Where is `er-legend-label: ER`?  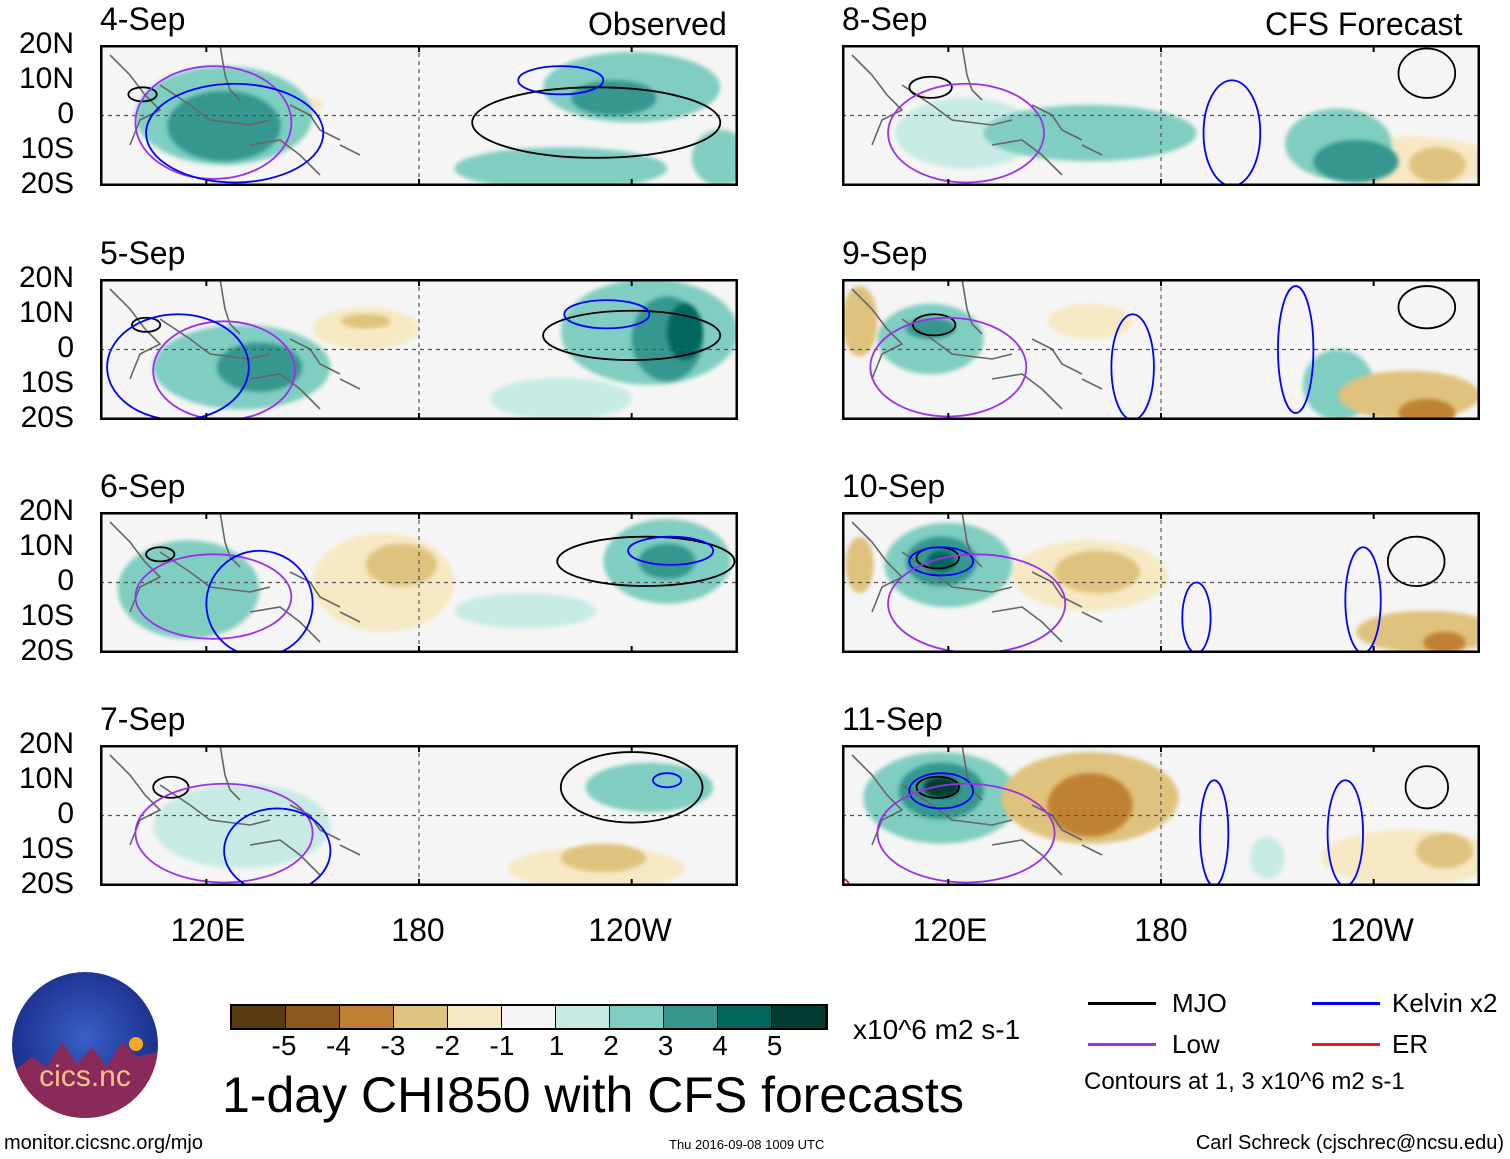 er-legend-label: ER is located at coordinates (1410, 1044).